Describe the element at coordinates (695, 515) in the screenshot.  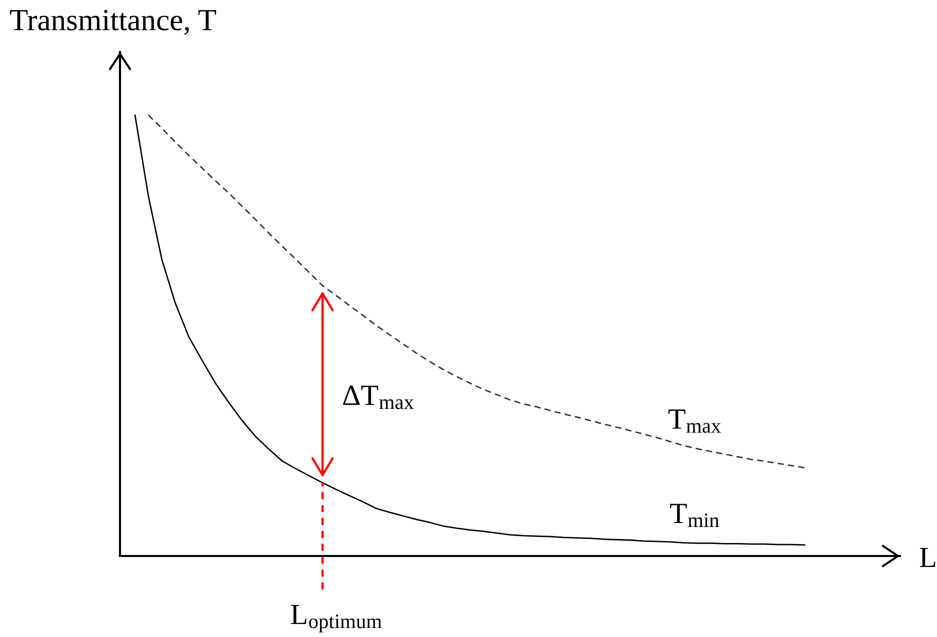
I see `series-label: T$_{min}$` at that location.